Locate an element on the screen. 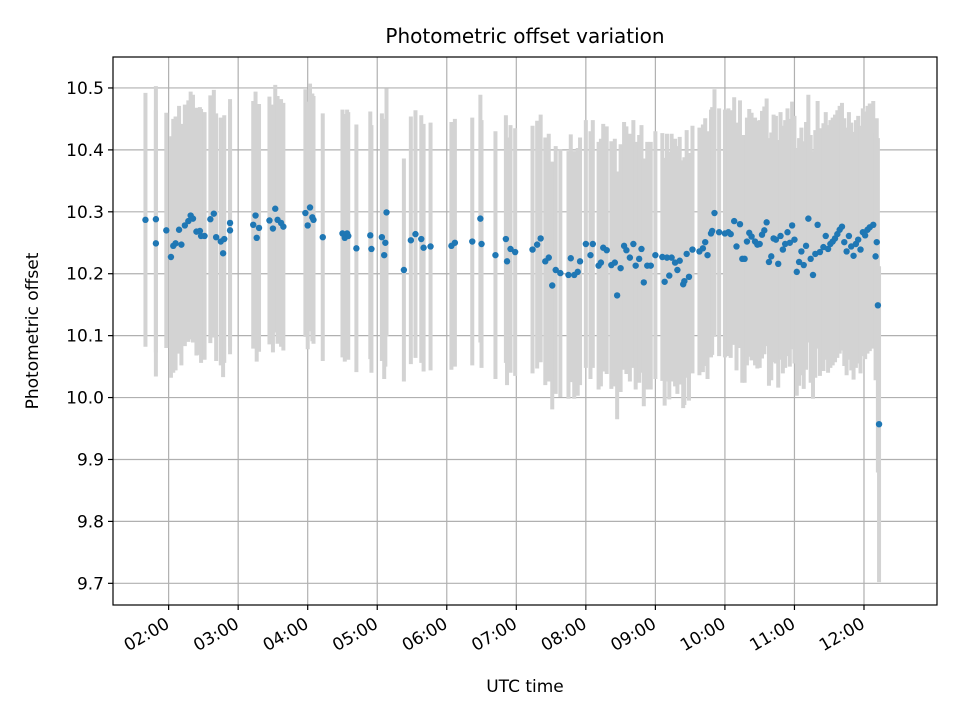  y-tick-label: 9.8 is located at coordinates (90, 522).